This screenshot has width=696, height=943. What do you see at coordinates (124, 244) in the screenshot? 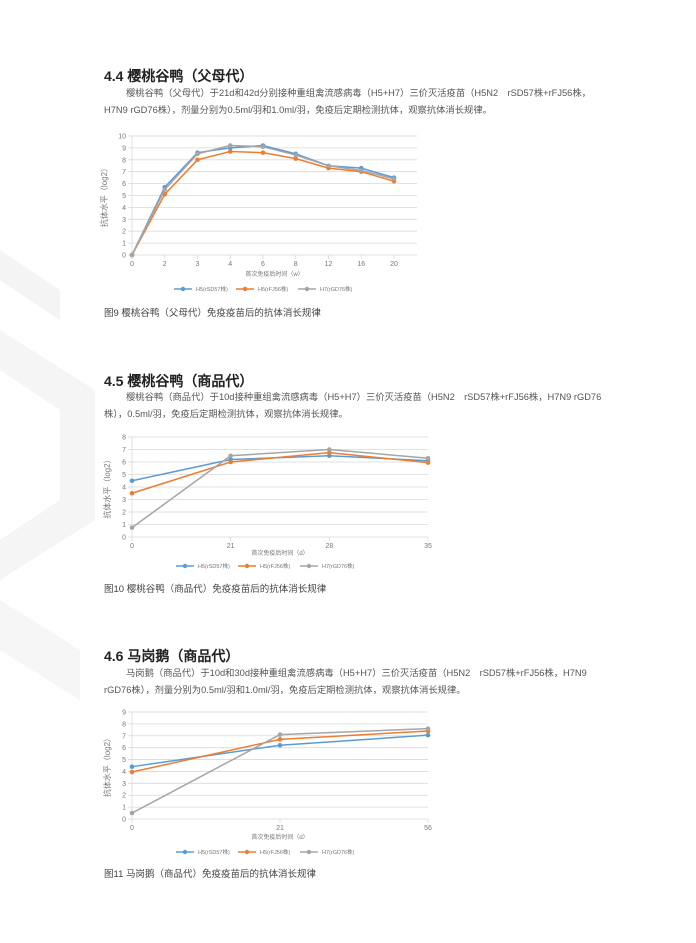
I see `y-tick-label: 1` at bounding box center [124, 244].